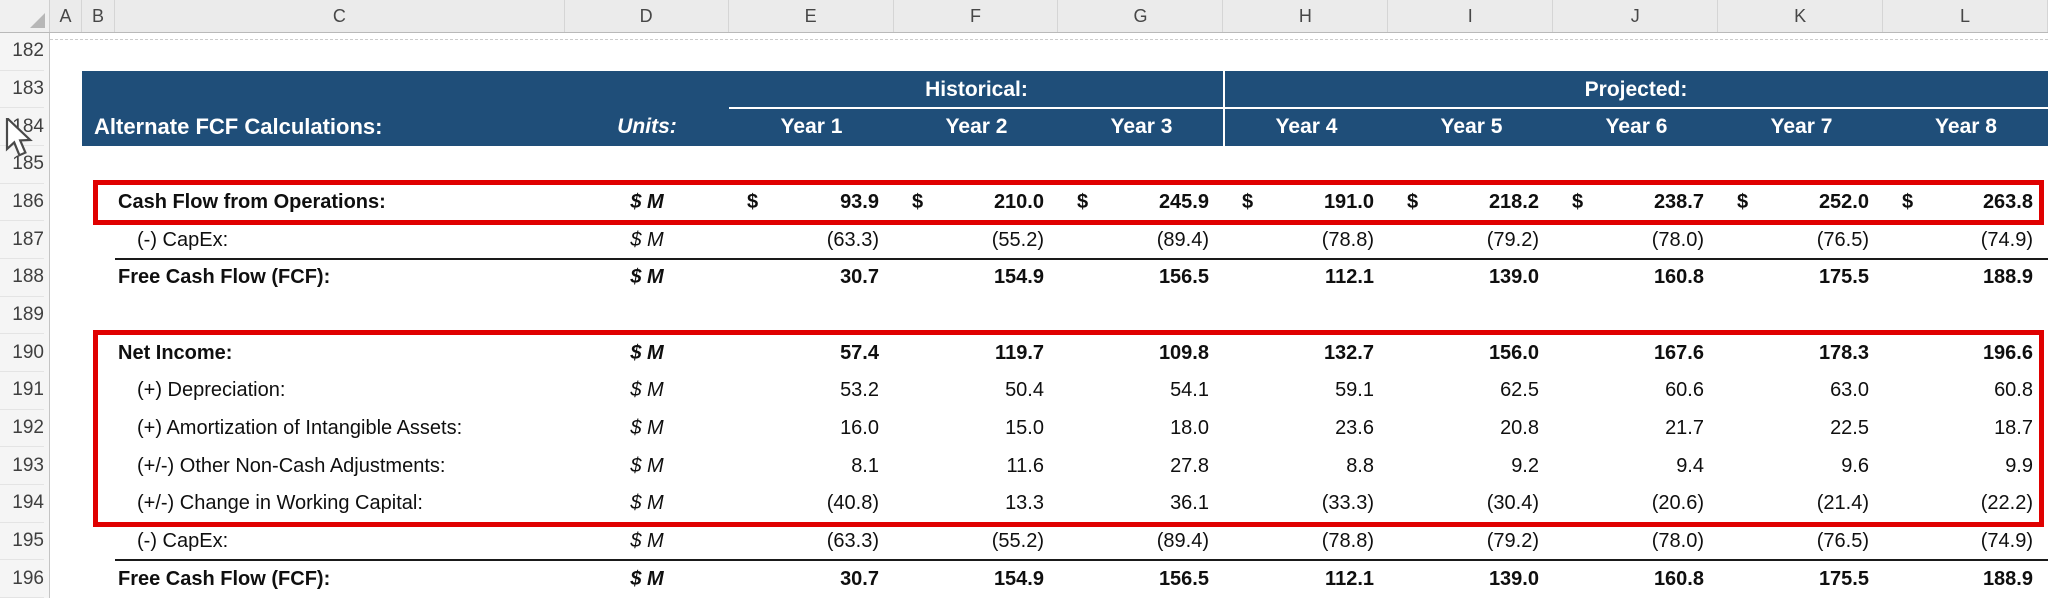 The height and width of the screenshot is (598, 2048). Describe the element at coordinates (1801, 504) in the screenshot. I see `cell-value-row194-year7: (21.4)` at that location.